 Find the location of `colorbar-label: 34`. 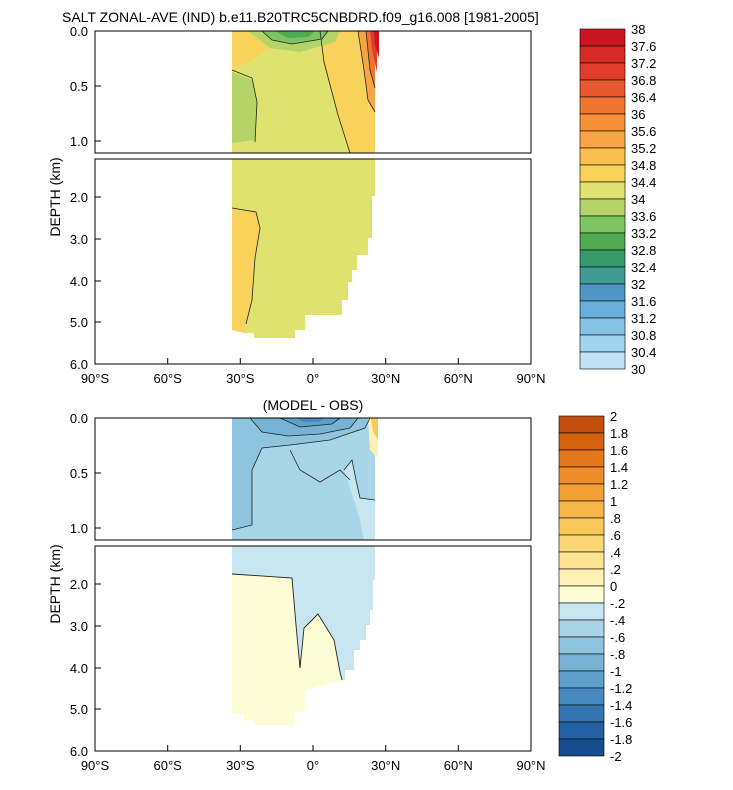

colorbar-label: 34 is located at coordinates (638, 199).